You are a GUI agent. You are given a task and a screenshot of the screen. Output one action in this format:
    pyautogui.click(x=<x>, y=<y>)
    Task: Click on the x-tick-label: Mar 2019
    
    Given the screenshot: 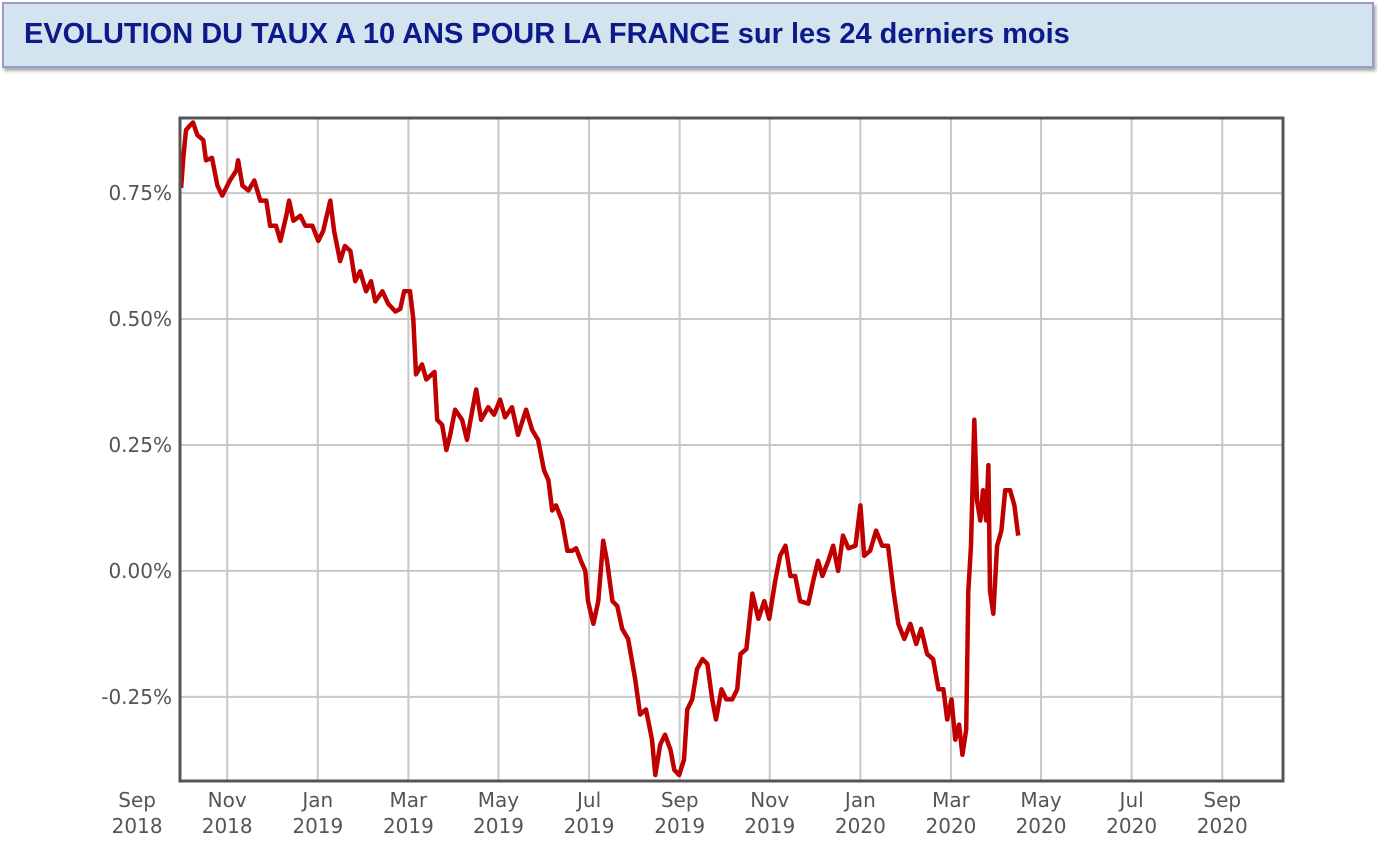 What is the action you would take?
    pyautogui.click(x=408, y=813)
    